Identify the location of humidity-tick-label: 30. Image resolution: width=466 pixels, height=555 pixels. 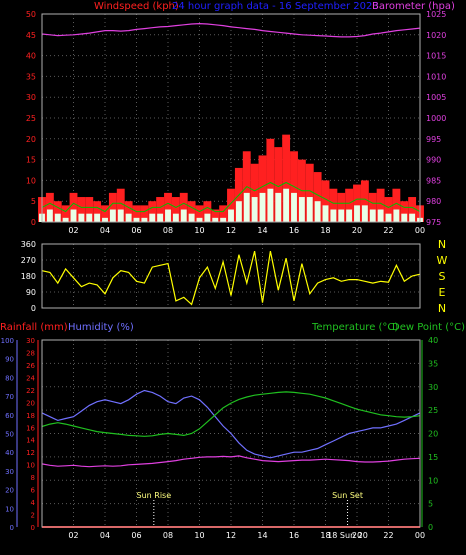
(9, 472).